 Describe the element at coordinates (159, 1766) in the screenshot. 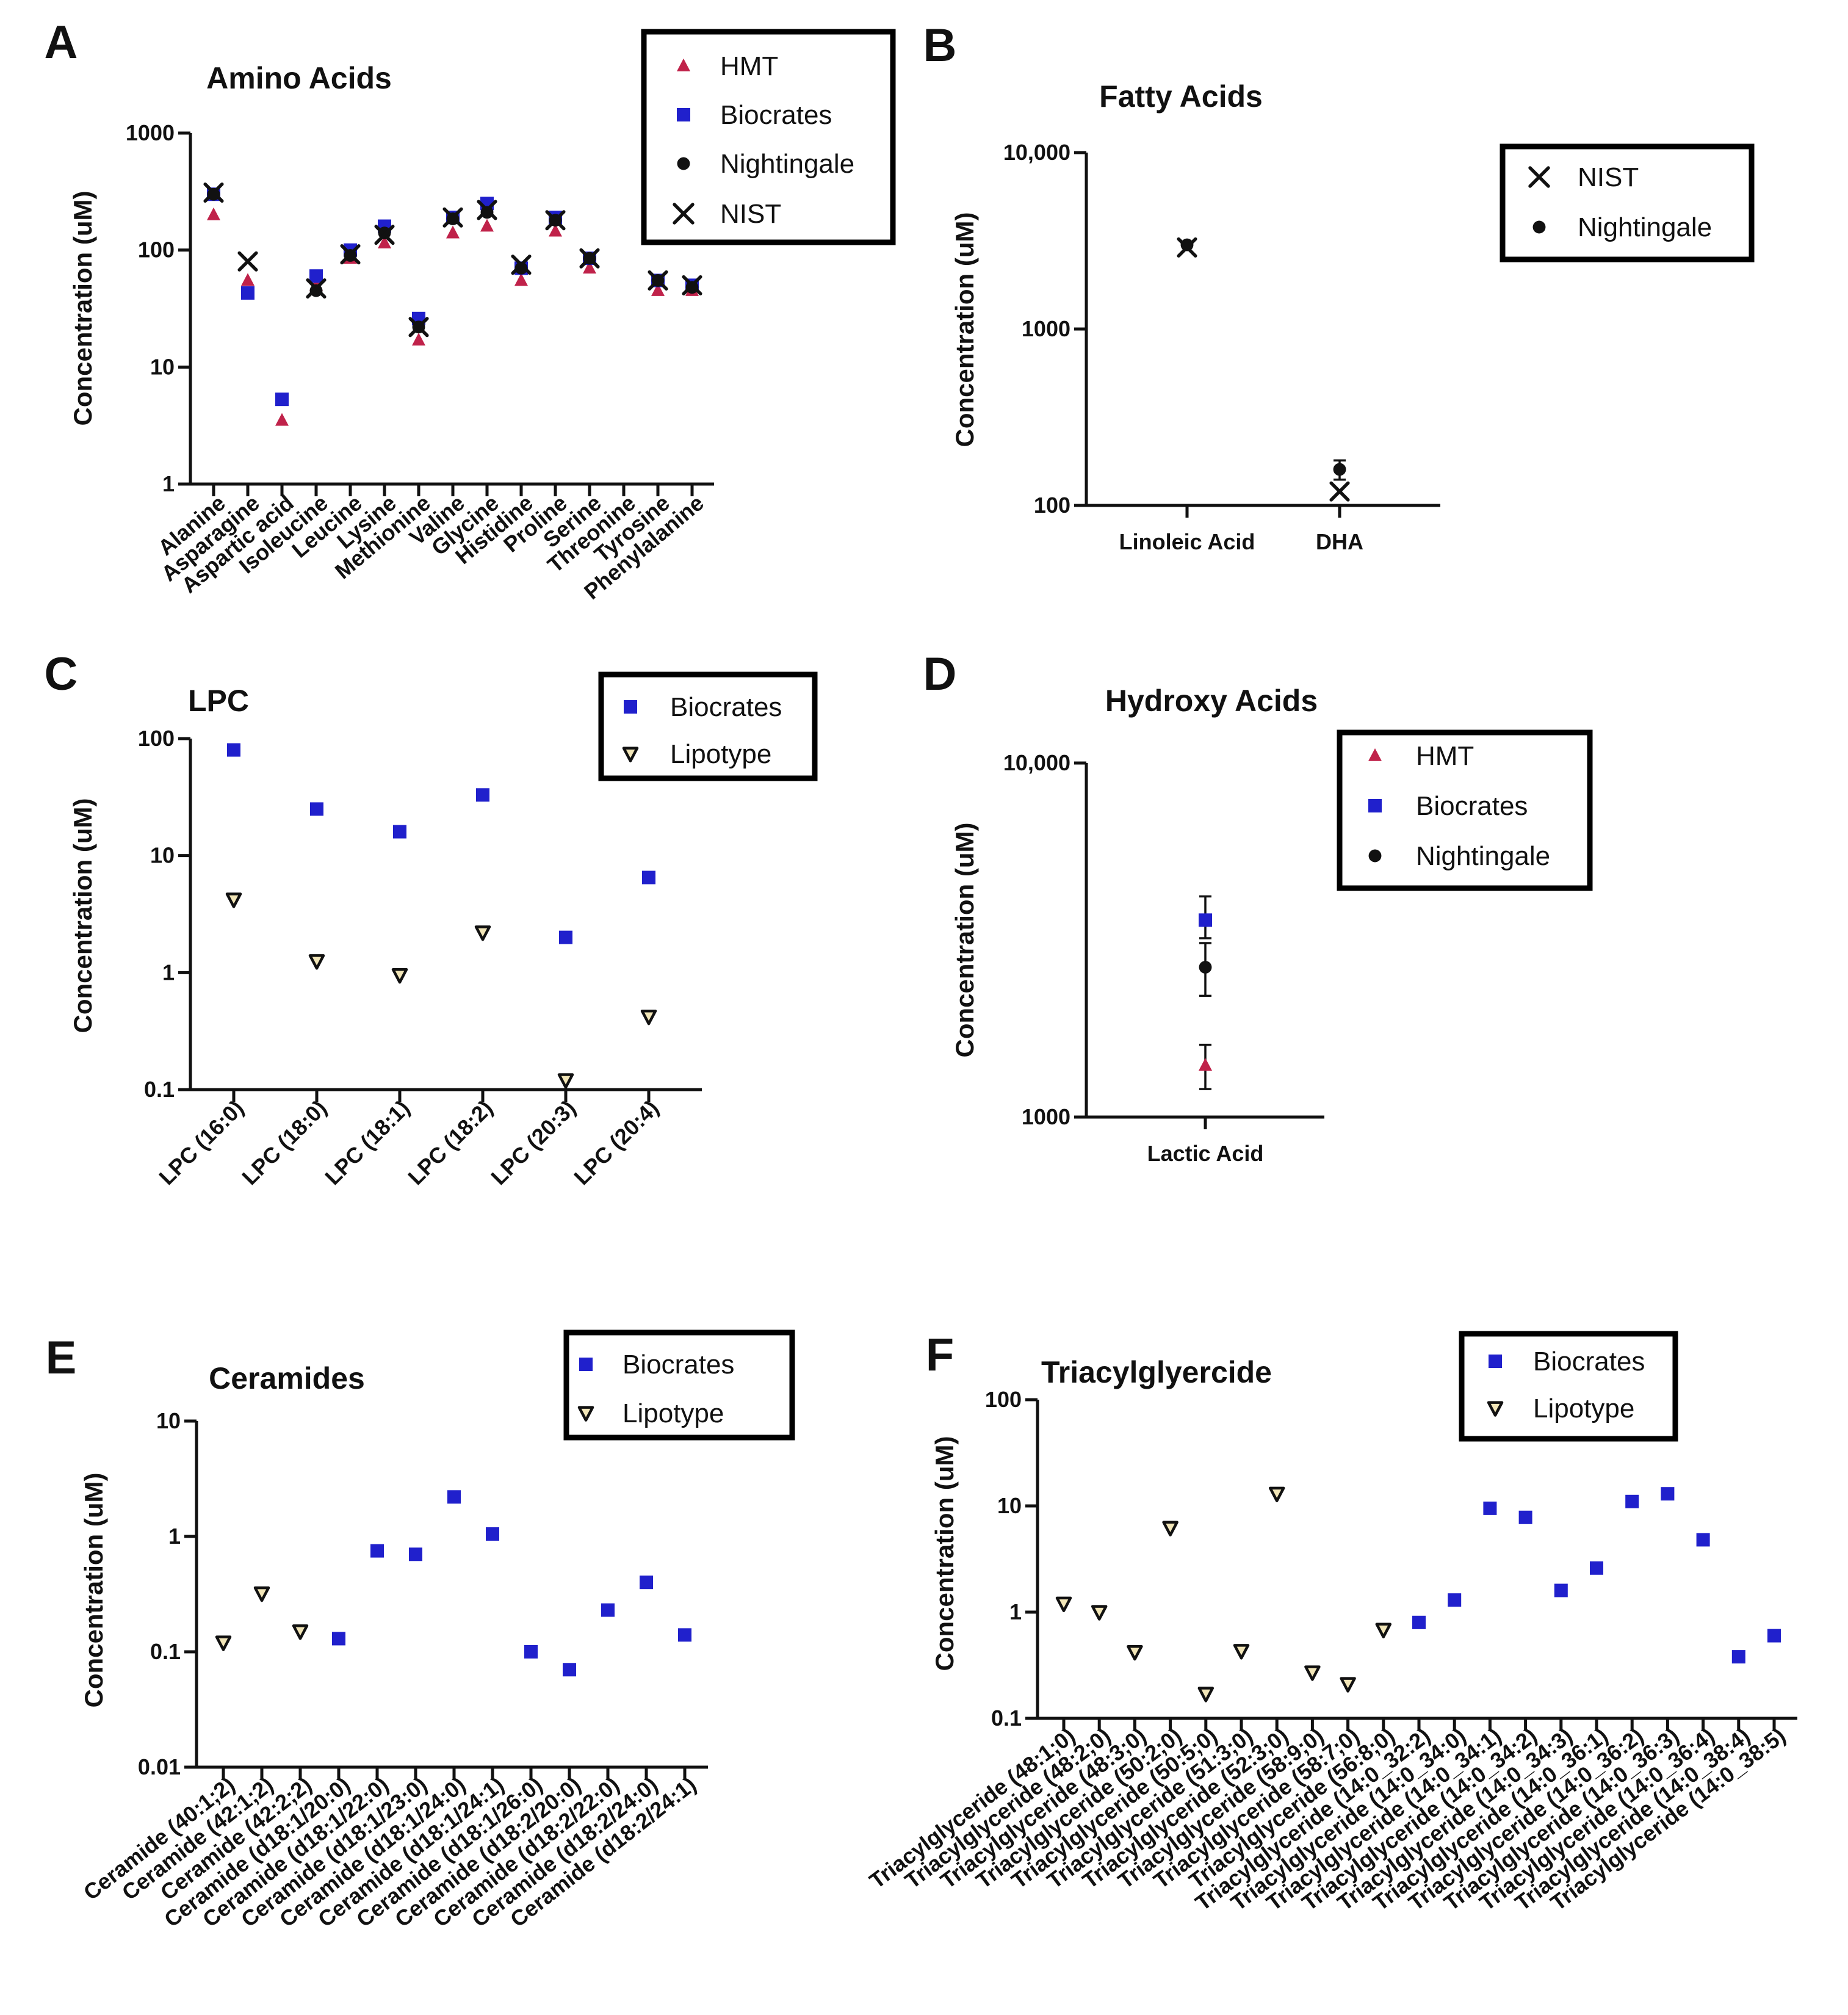

I see `y-tick-label: 0.01` at that location.